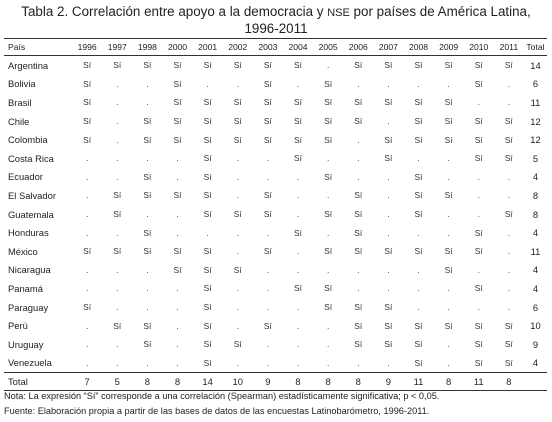  What do you see at coordinates (535, 84) in the screenshot?
I see `row-total: 6` at bounding box center [535, 84].